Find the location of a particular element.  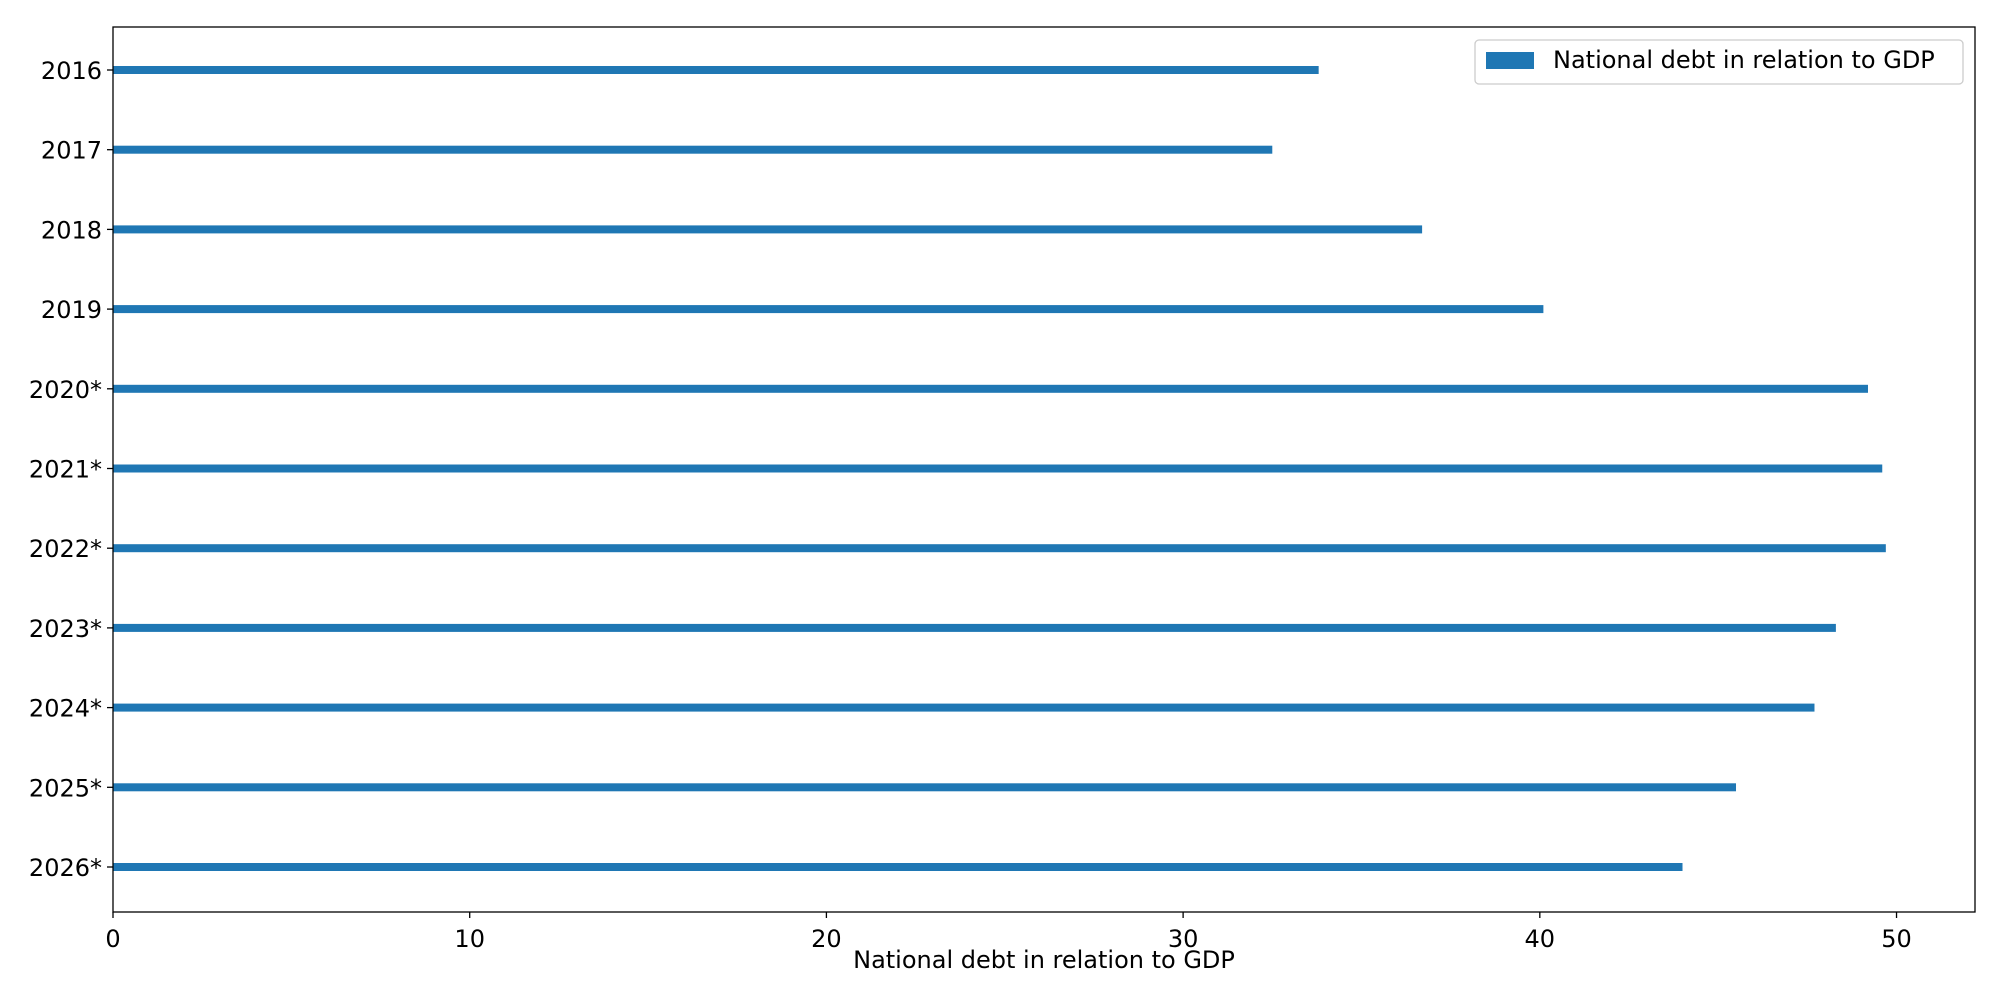

legend-box is located at coordinates (1719, 62).